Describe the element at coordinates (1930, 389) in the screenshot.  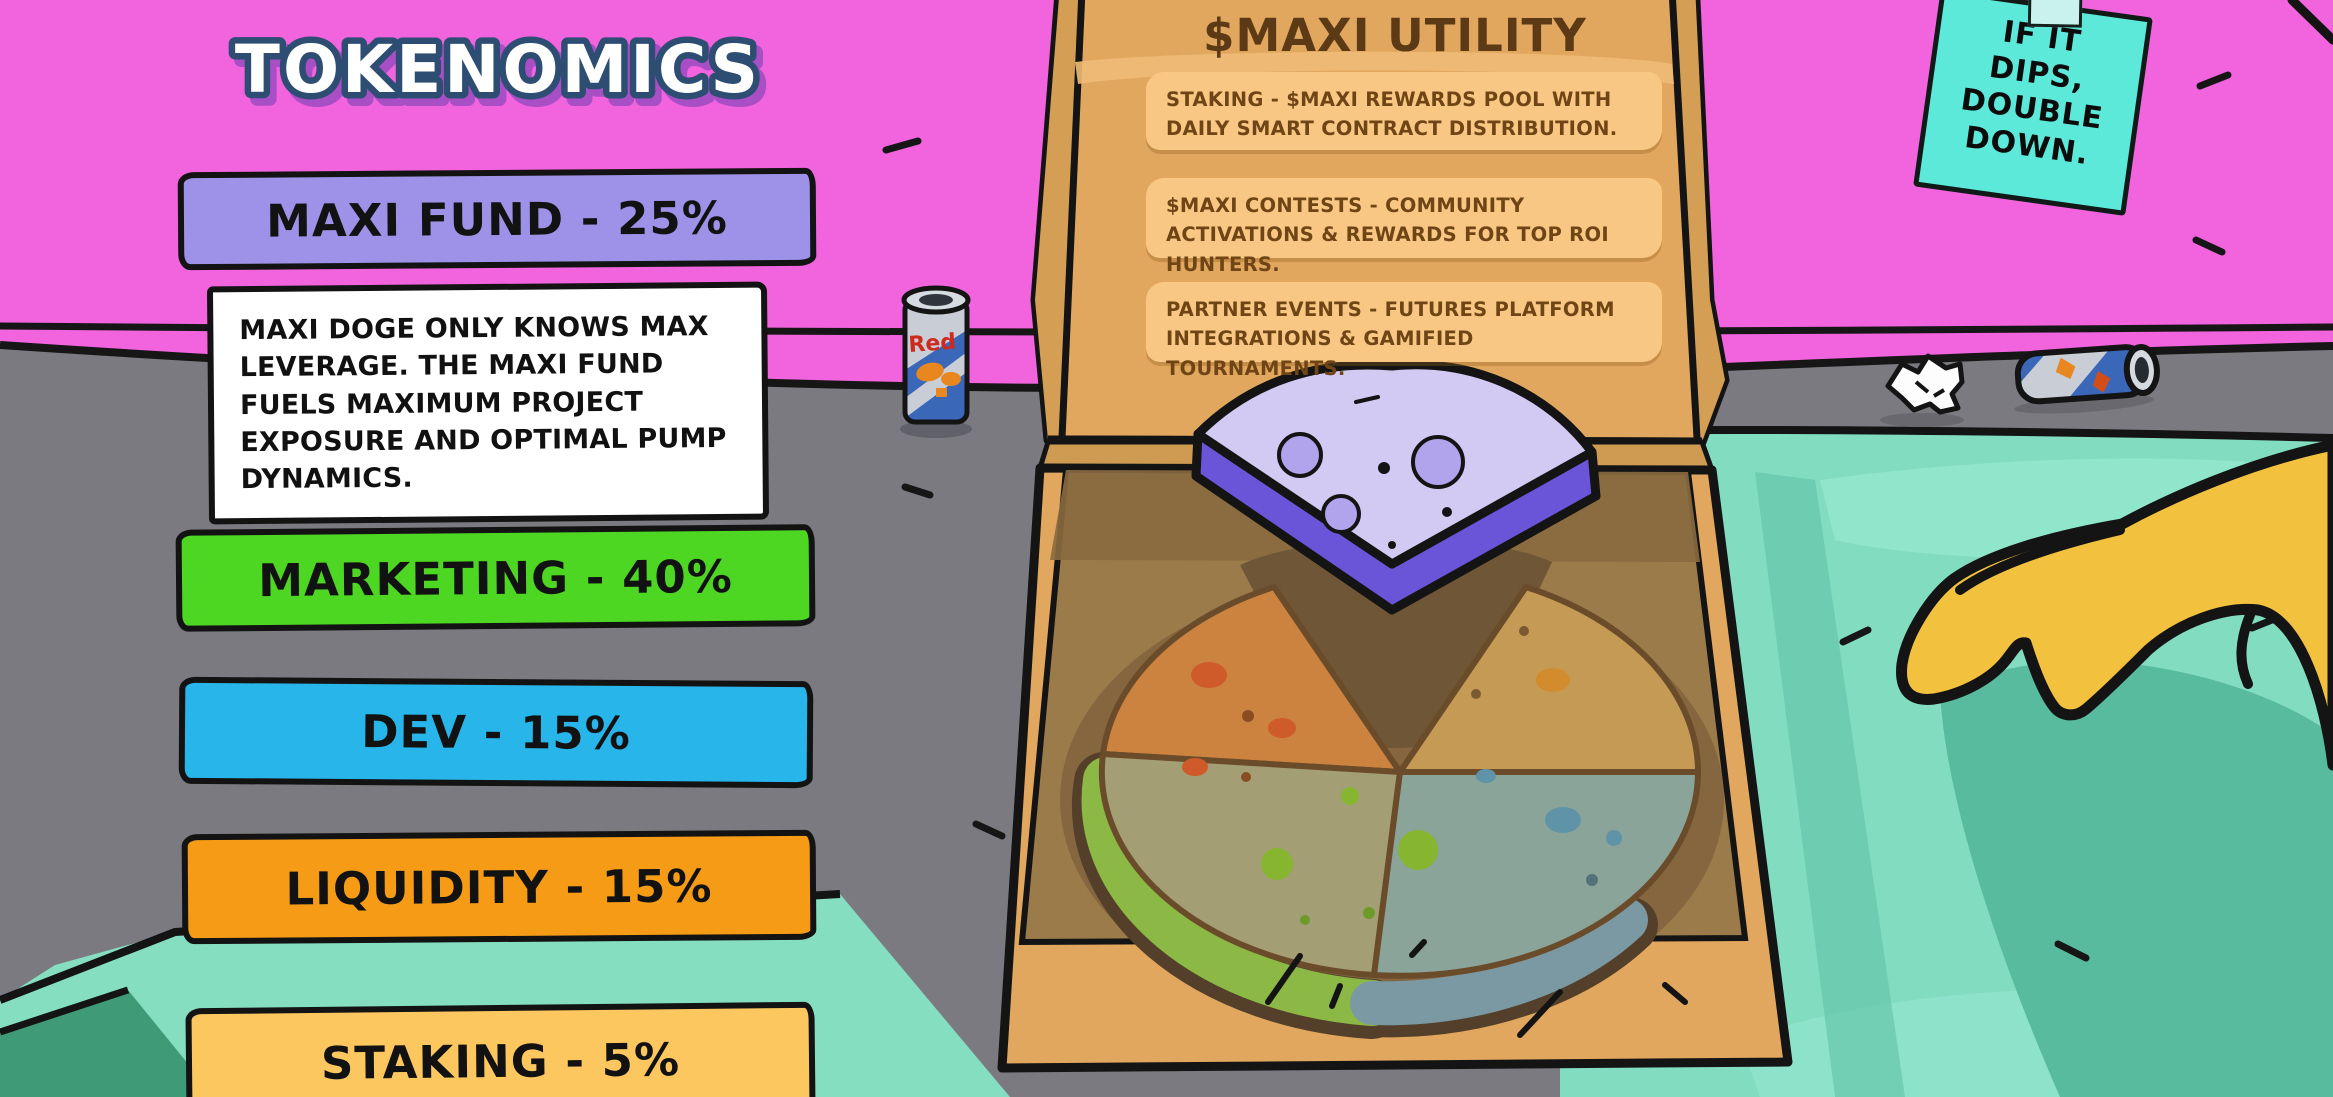
I see `paper-creases` at that location.